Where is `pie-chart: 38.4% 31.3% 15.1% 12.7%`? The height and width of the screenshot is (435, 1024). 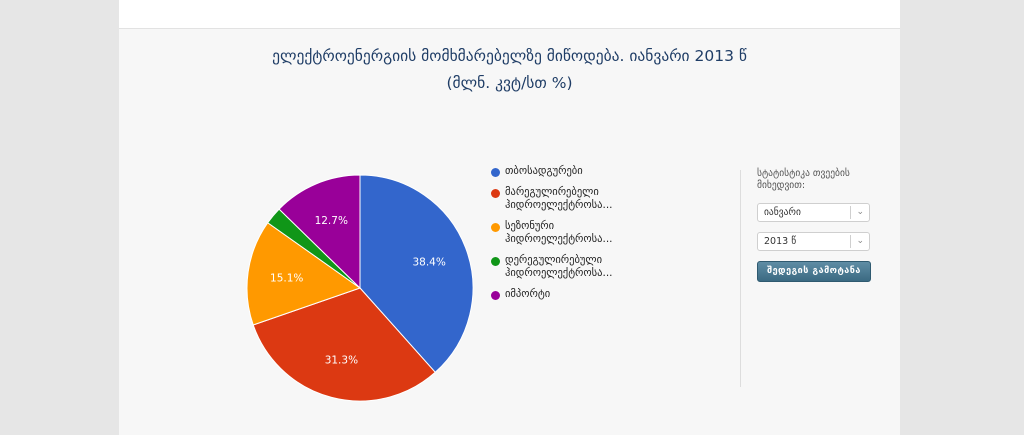
pie-chart: 38.4% 31.3% 15.1% 12.7% is located at coordinates (360, 288).